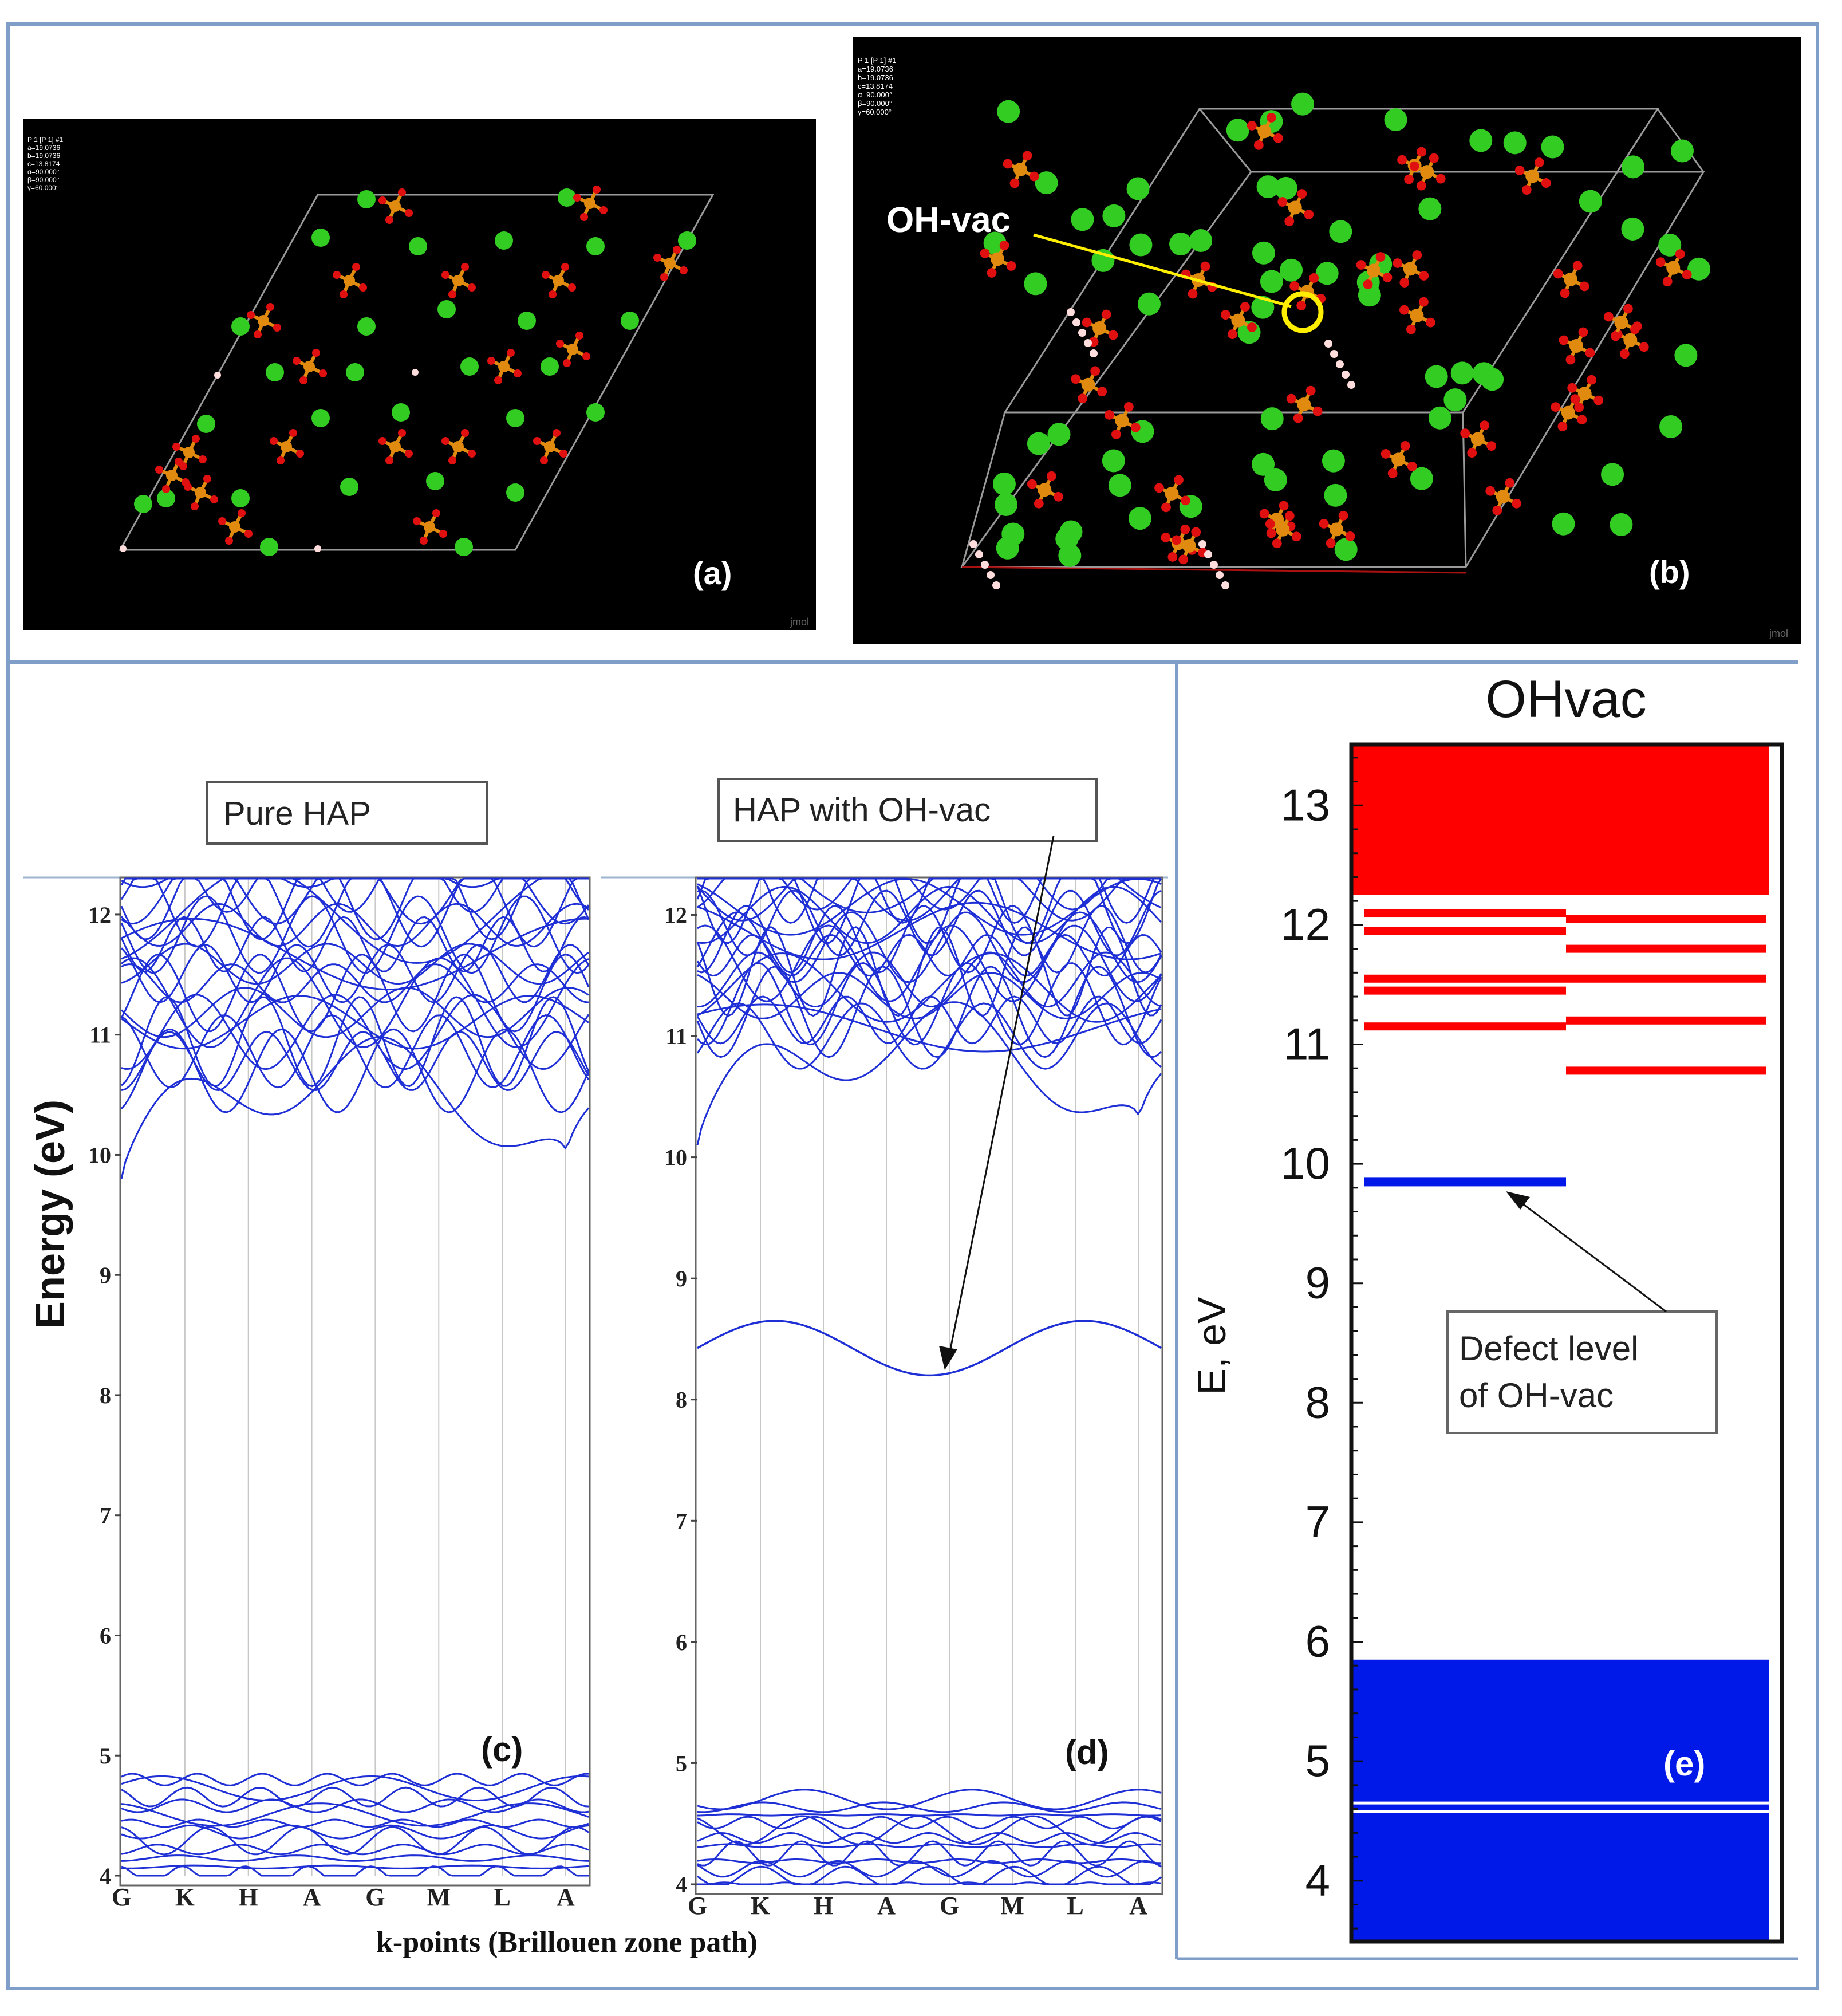  I want to click on lattice-parameter-line: c=13.8174, so click(875, 86).